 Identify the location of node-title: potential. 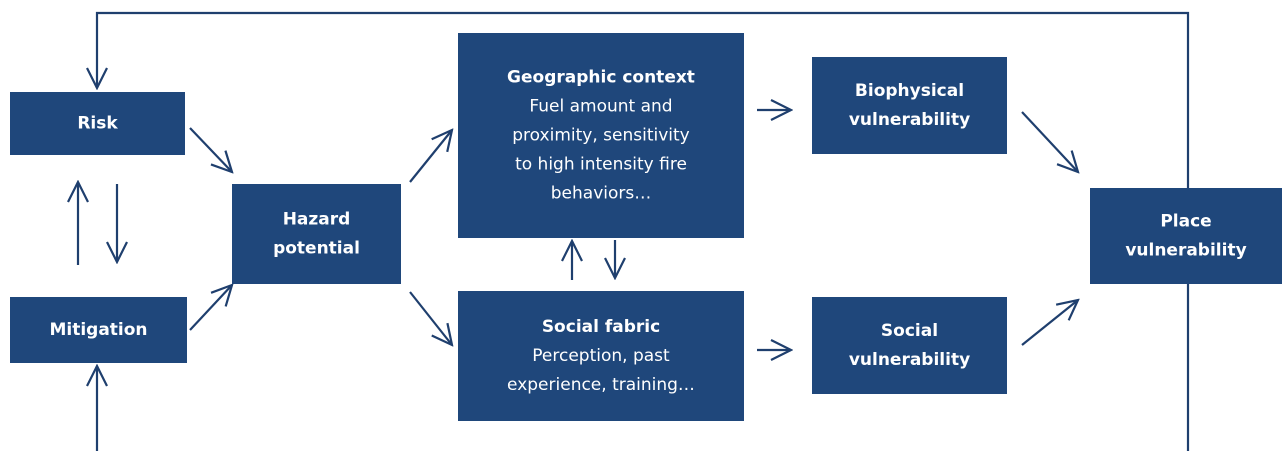
(316, 249).